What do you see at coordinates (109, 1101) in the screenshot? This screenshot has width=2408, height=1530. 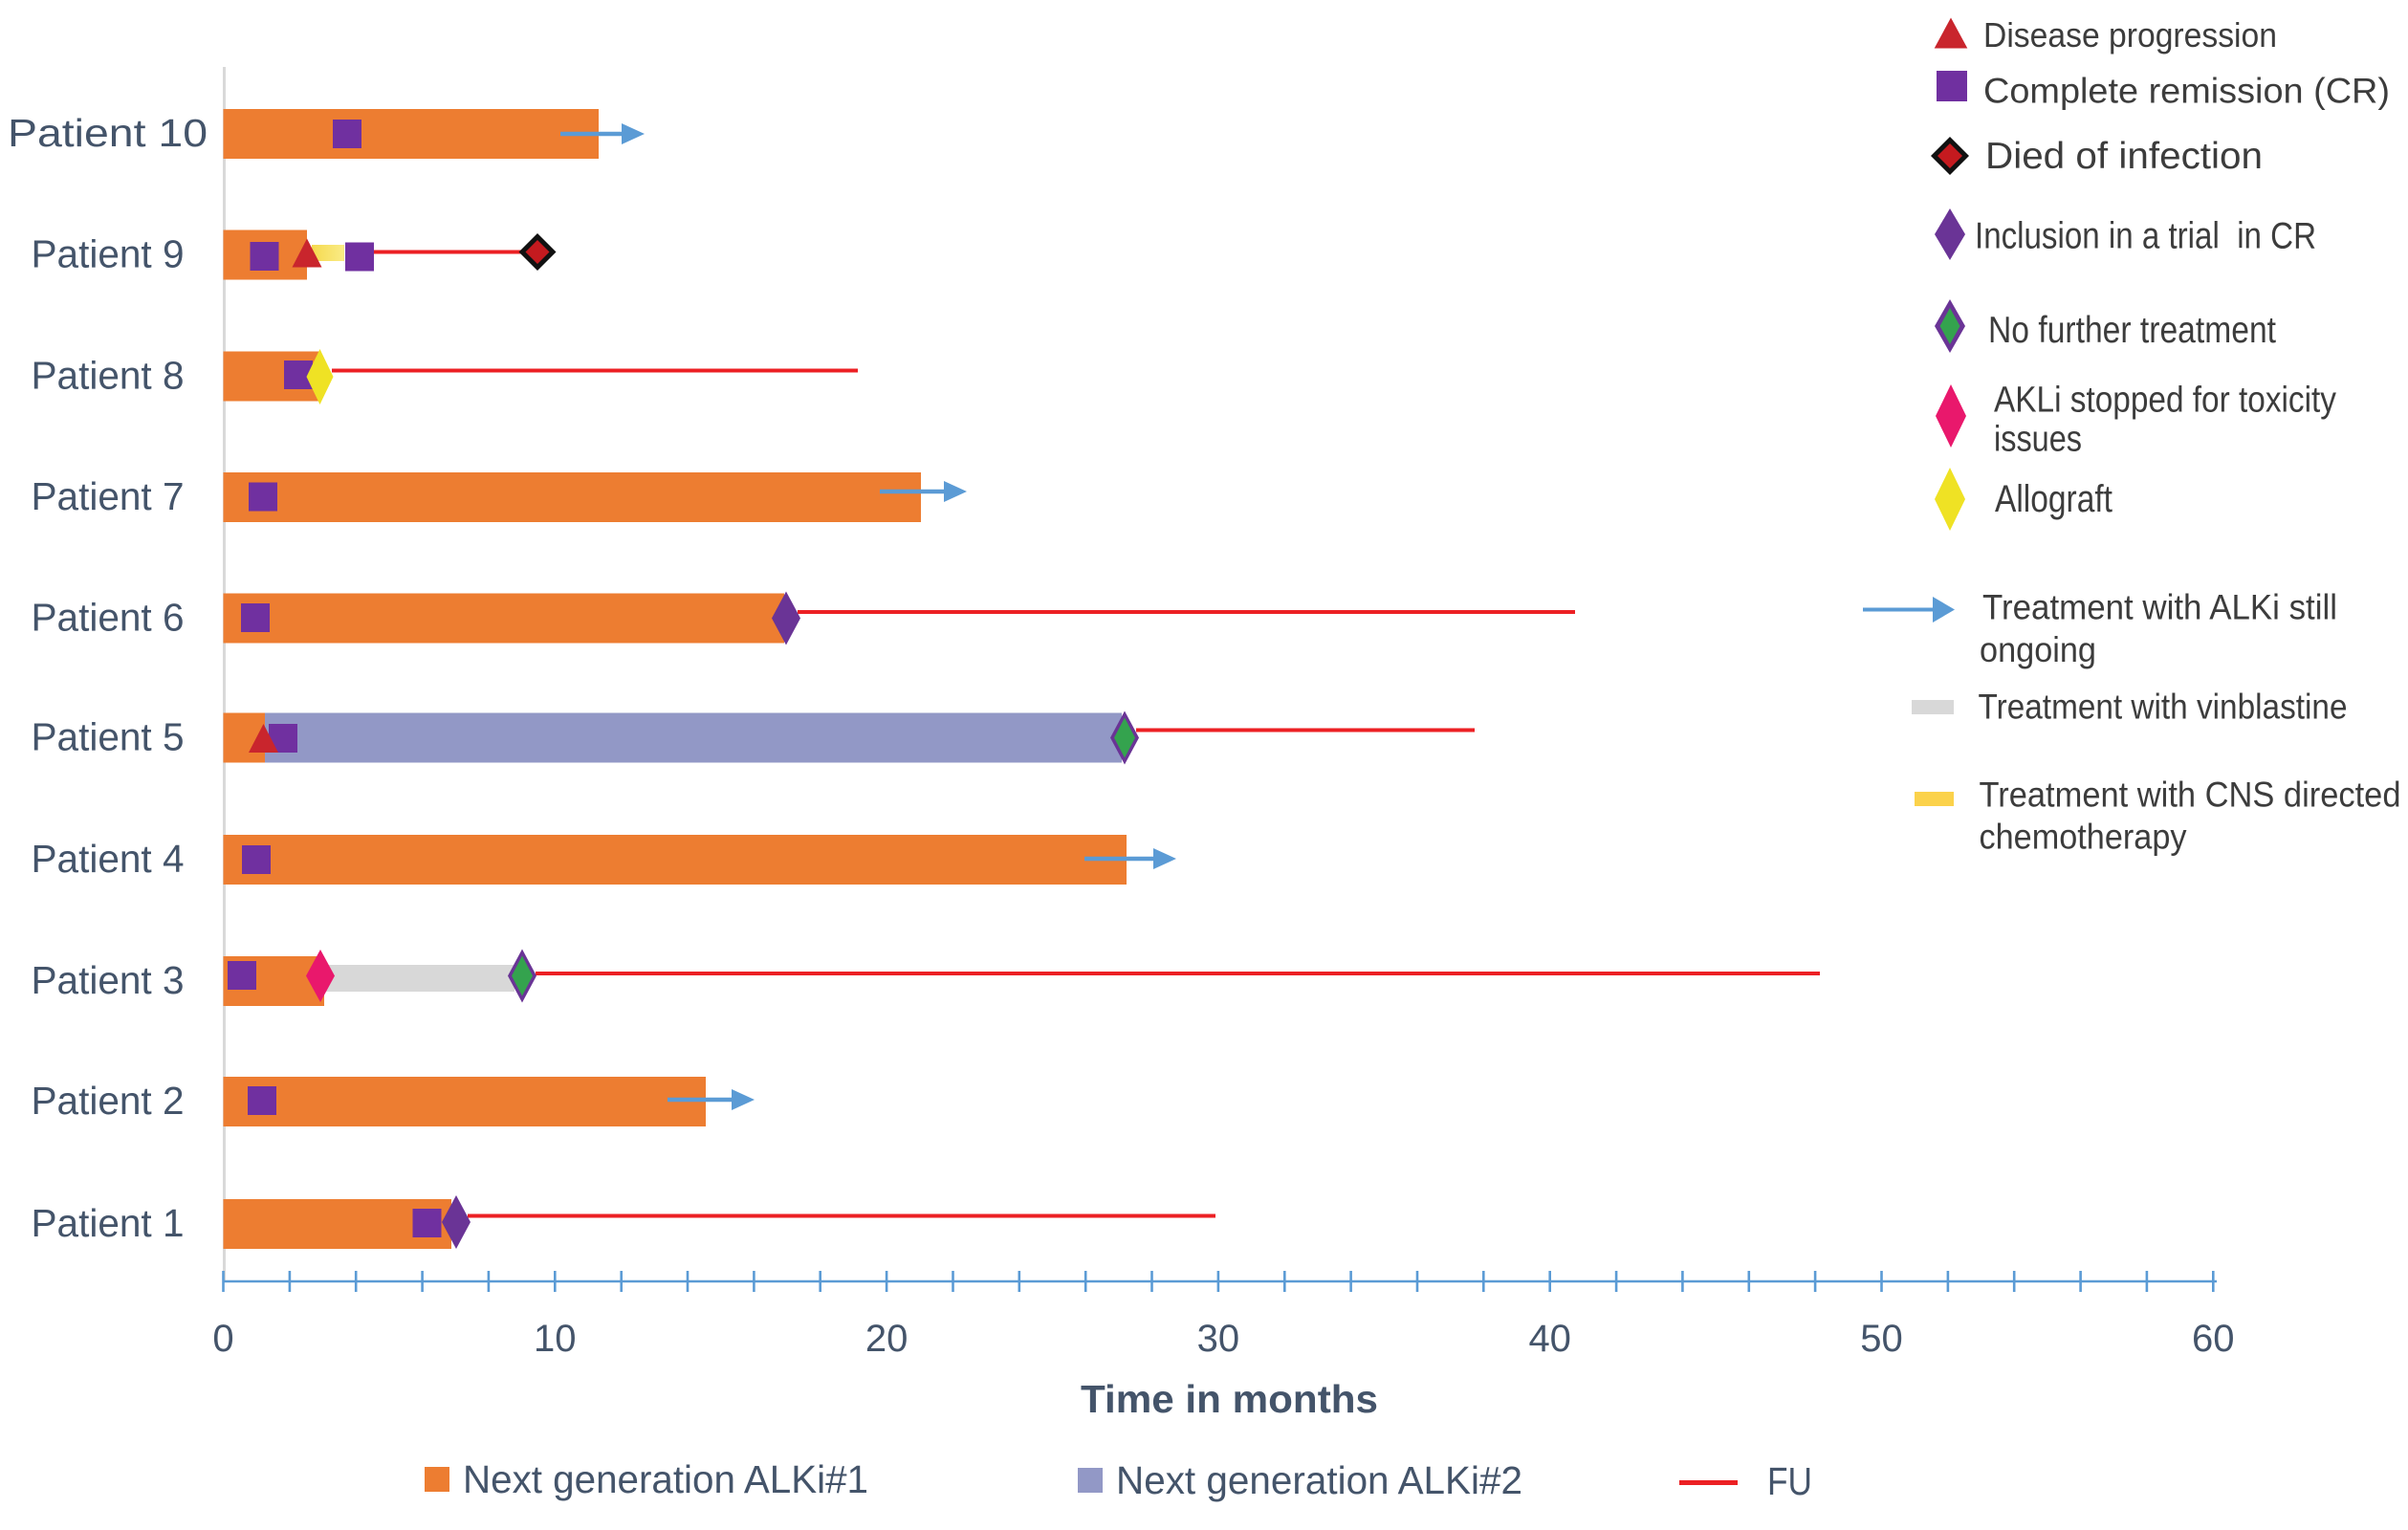 I see `svg-text: Patient 2` at bounding box center [109, 1101].